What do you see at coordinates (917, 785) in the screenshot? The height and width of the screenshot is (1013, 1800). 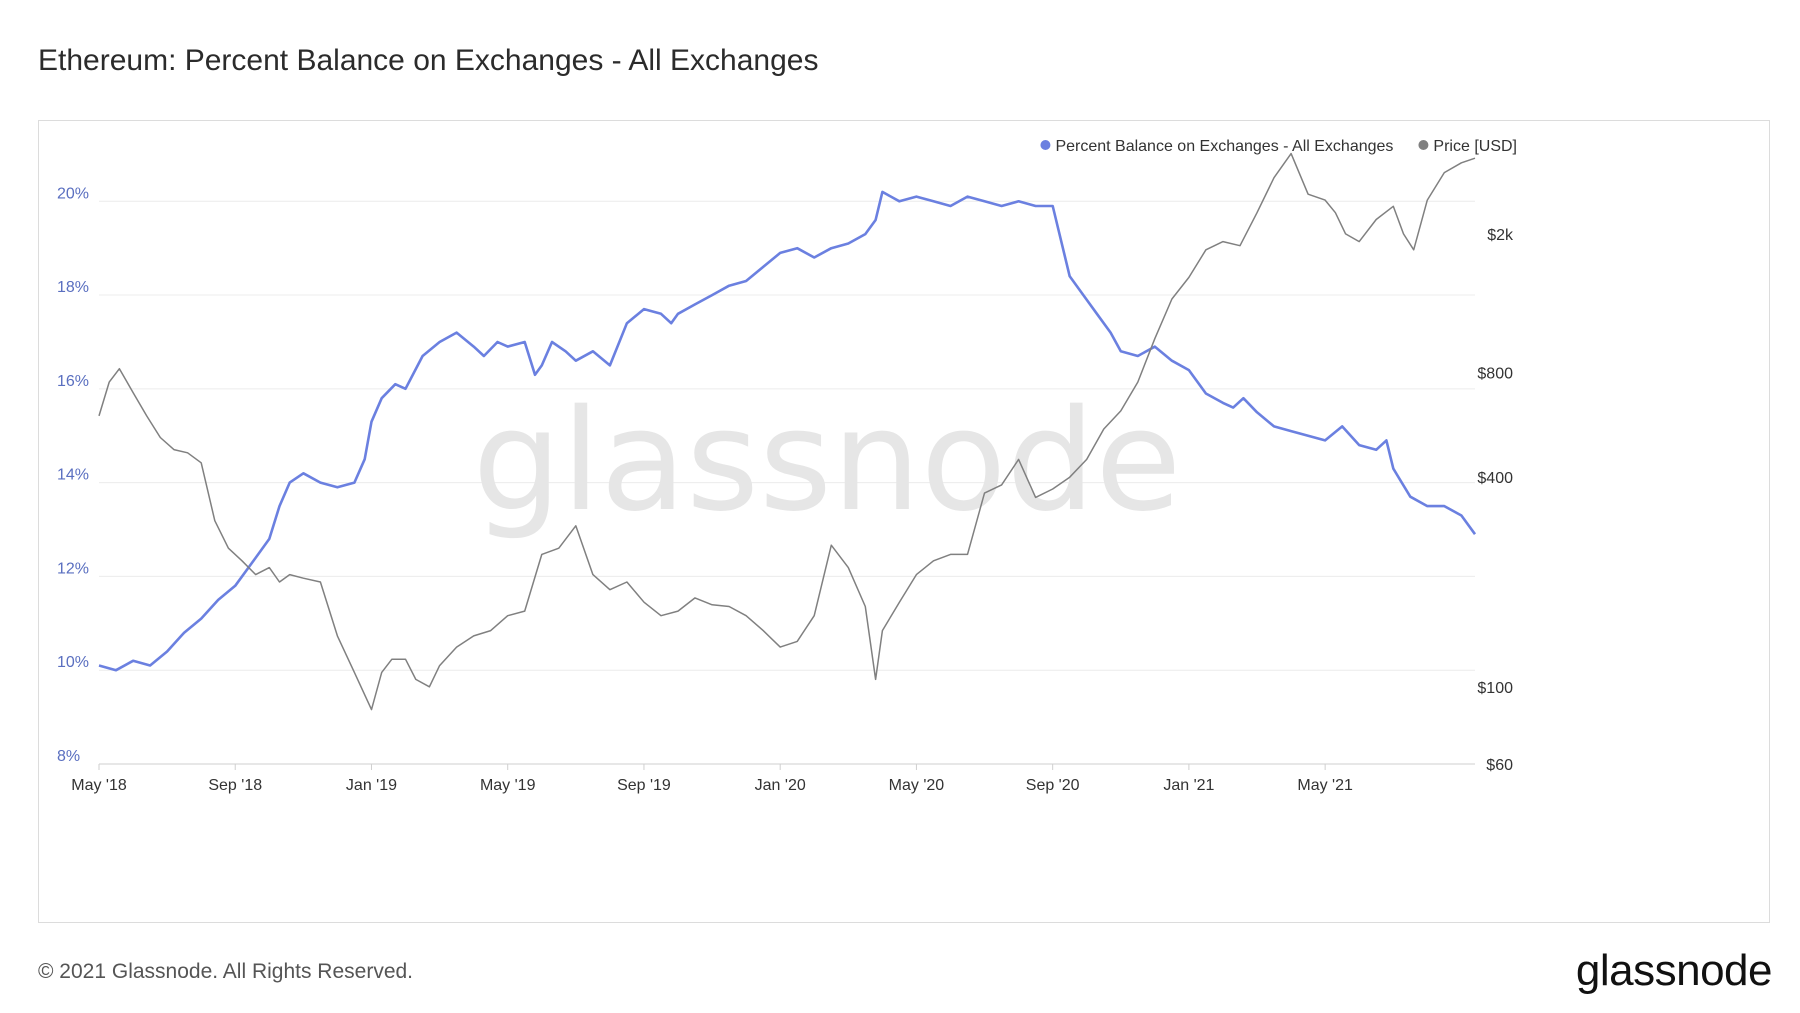 I see `x-tick-label: May '20` at bounding box center [917, 785].